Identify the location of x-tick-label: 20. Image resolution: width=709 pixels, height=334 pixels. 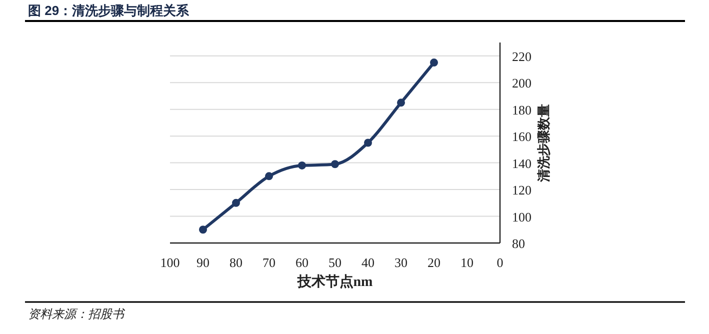
(434, 262).